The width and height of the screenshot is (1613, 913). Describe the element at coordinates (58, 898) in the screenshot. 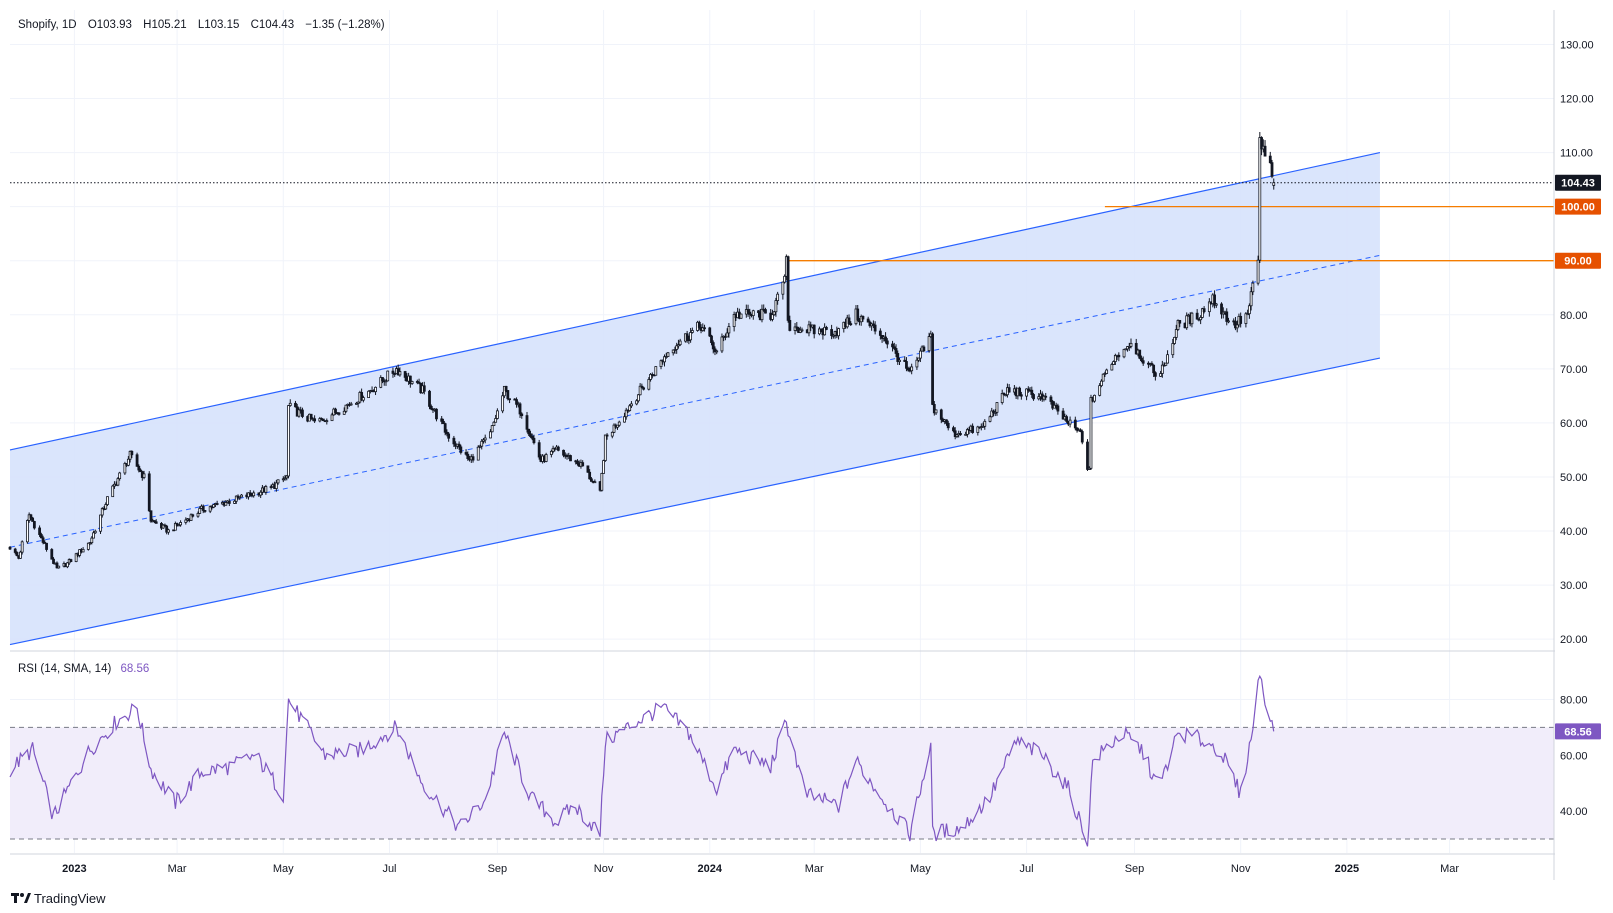

I see `tradingview-logo: TradingView` at that location.